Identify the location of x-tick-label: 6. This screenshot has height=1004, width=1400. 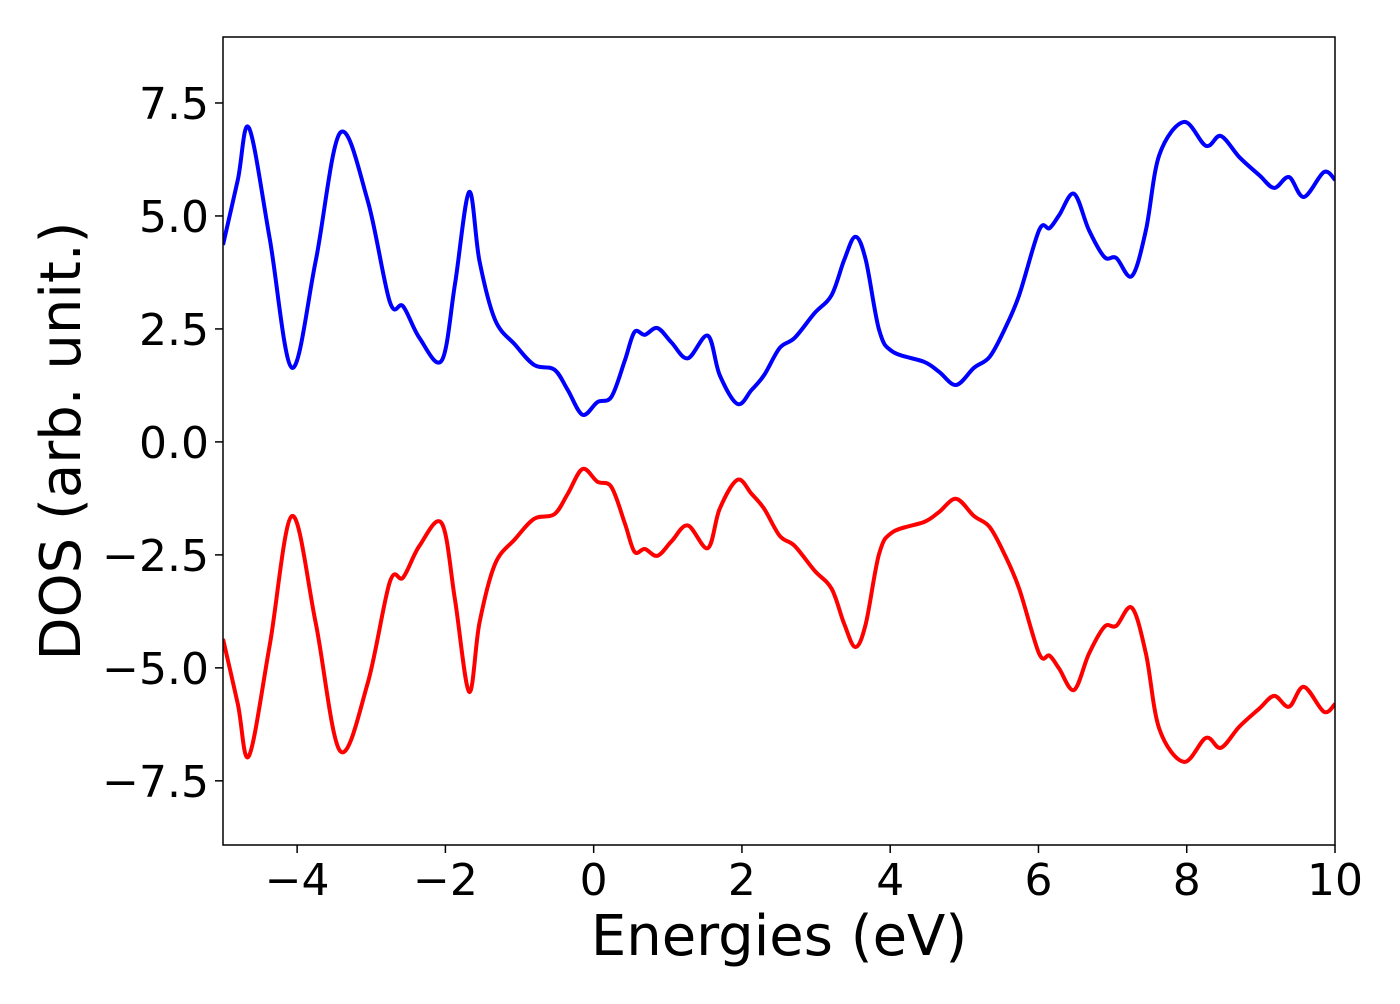
(1038, 880).